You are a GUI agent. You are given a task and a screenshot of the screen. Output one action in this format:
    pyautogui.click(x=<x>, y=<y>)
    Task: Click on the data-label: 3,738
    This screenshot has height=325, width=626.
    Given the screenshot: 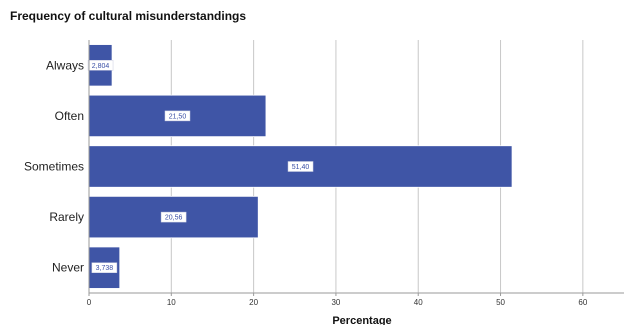 What is the action you would take?
    pyautogui.click(x=105, y=268)
    